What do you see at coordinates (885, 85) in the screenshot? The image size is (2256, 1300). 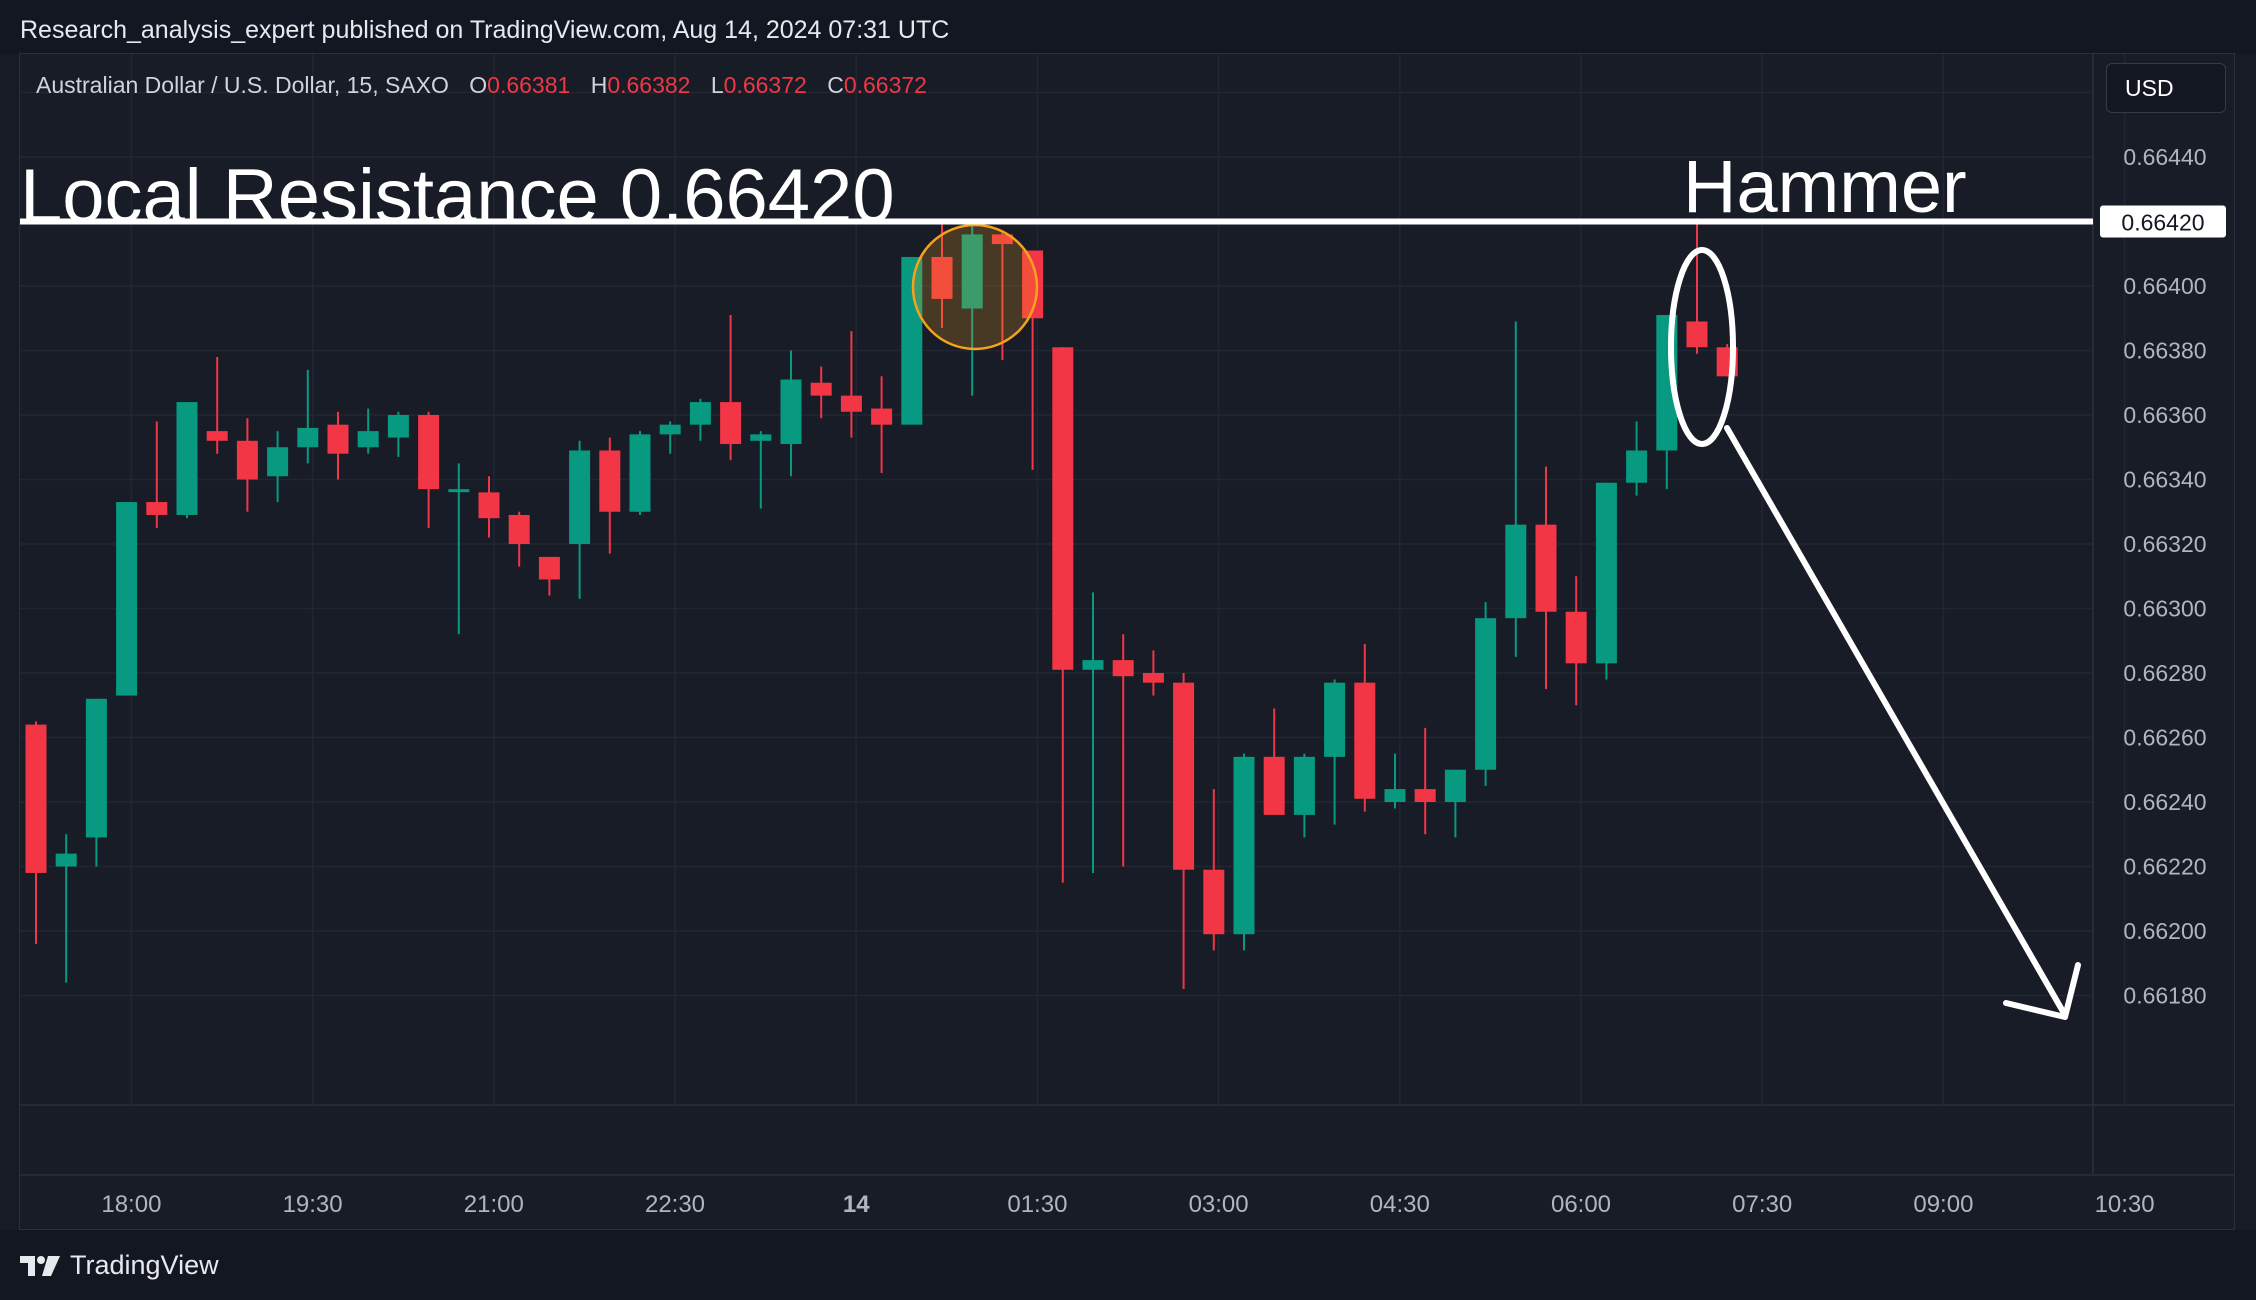 I see `close-value: 0.66372` at bounding box center [885, 85].